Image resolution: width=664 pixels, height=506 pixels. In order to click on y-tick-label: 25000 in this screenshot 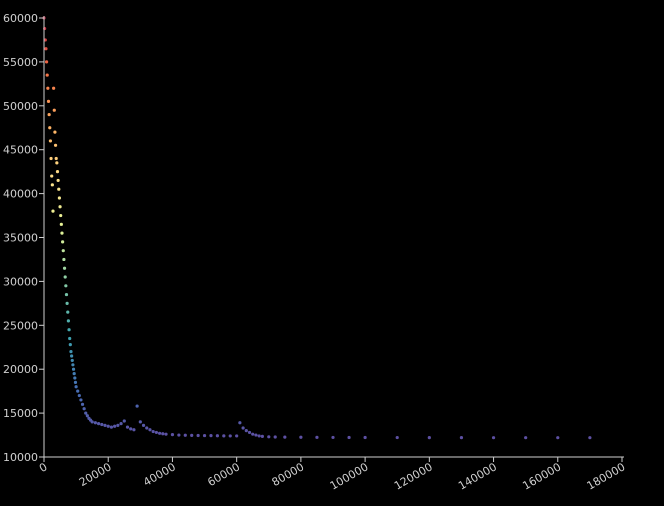, I will do `click(20, 325)`.